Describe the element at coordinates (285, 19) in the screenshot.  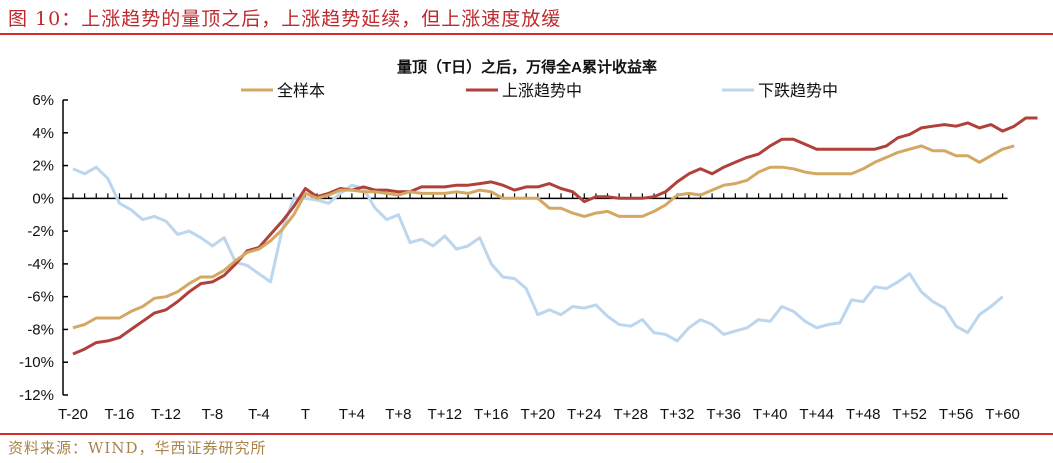
I see `figure-title: 图 10：上涨趋势的量顶之后，上涨趋势延续，但上涨速度放缓` at that location.